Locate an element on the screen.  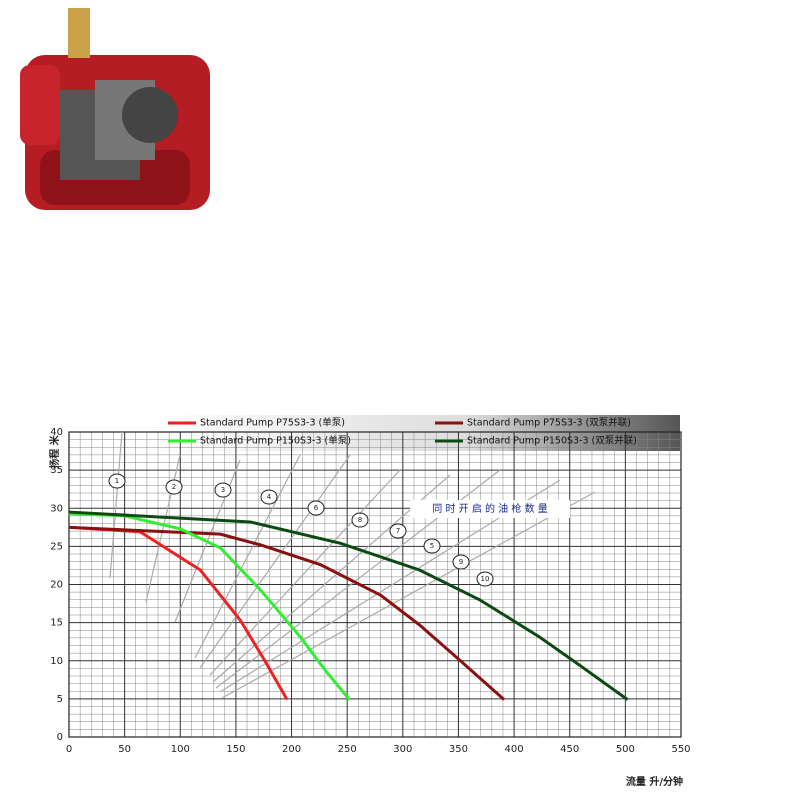
legend-label: Standard Pump P150S3-3 (单泵) is located at coordinates (275, 441).